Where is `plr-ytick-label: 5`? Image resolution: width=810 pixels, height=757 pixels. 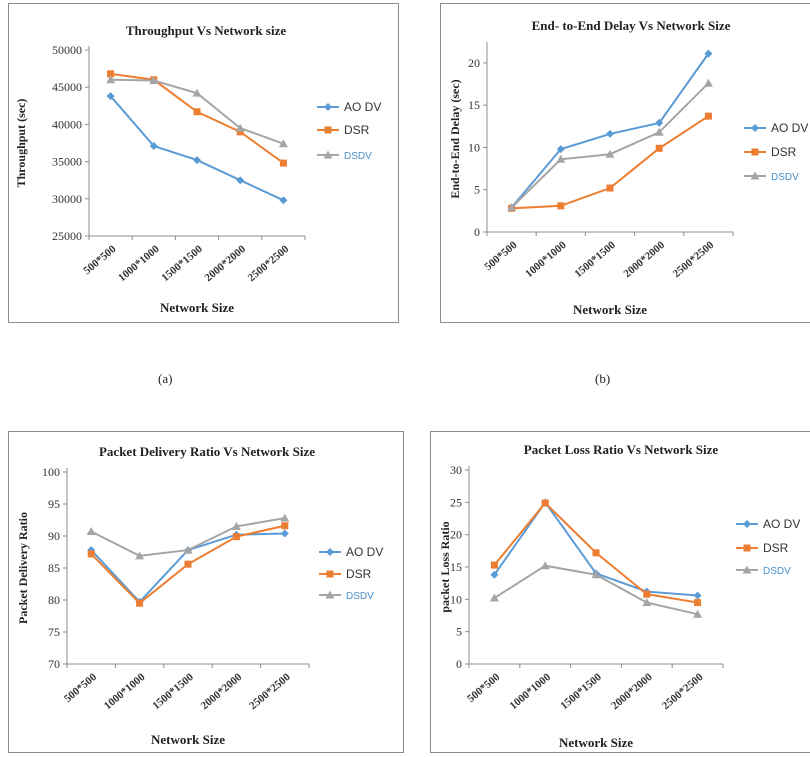 plr-ytick-label: 5 is located at coordinates (459, 632).